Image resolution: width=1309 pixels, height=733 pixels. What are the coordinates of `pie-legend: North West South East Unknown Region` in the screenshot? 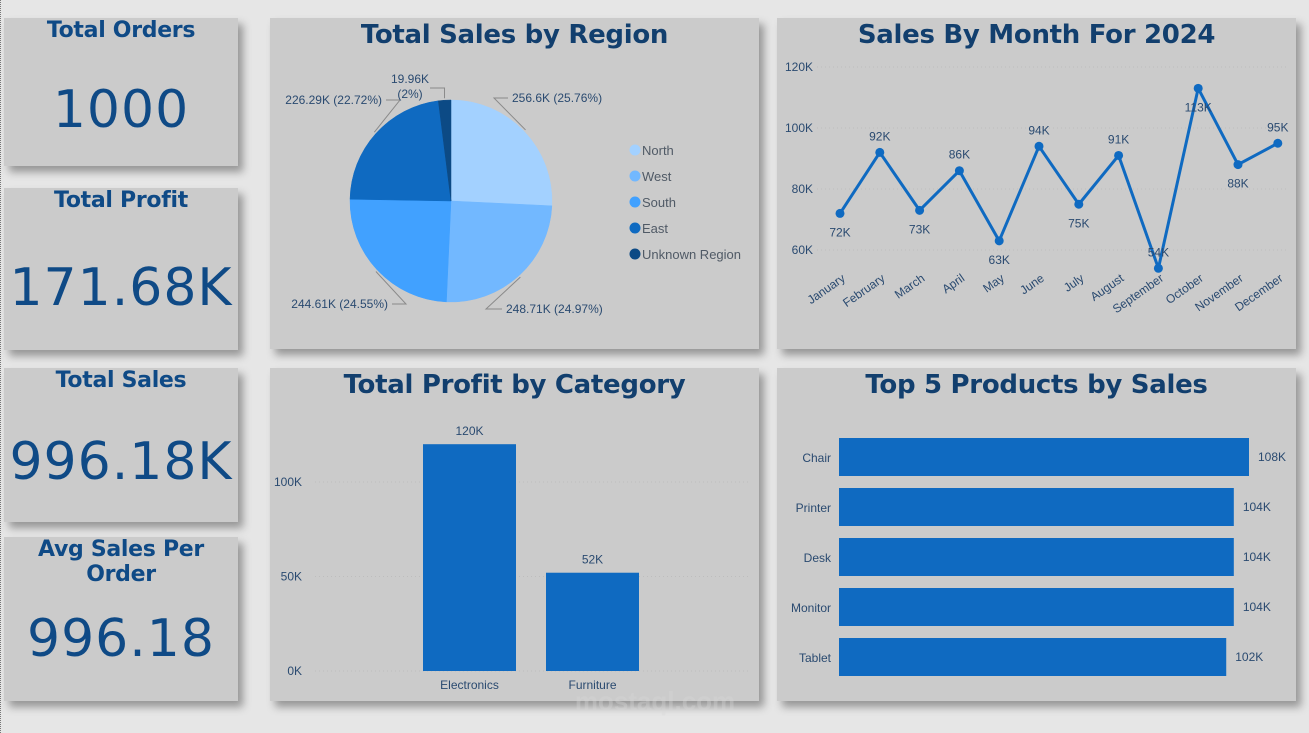 It's located at (685, 202).